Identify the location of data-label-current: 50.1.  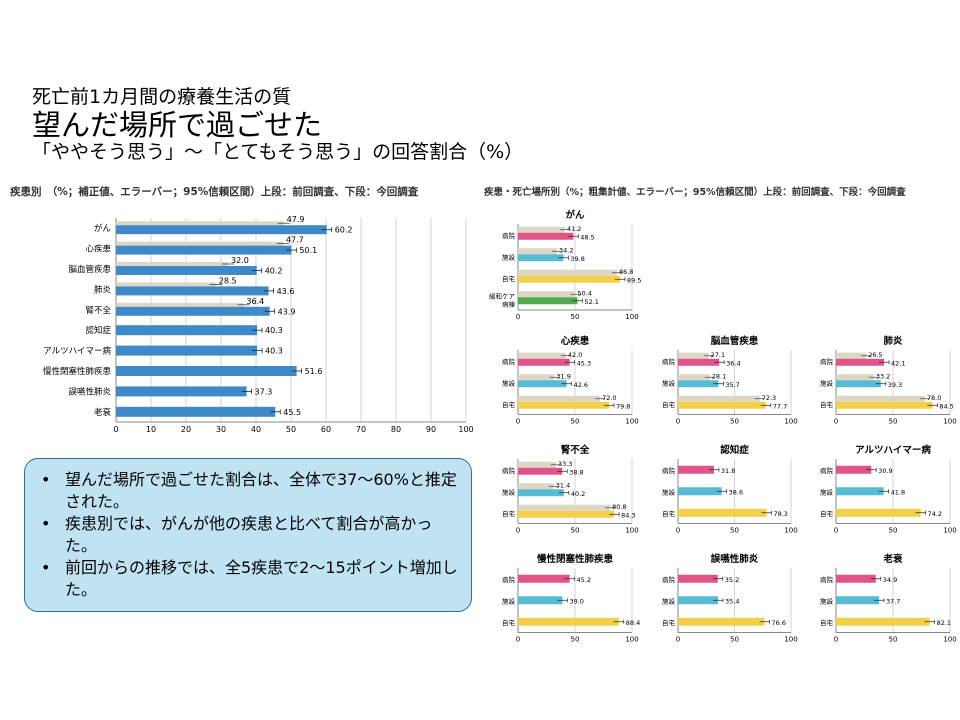
(308, 250).